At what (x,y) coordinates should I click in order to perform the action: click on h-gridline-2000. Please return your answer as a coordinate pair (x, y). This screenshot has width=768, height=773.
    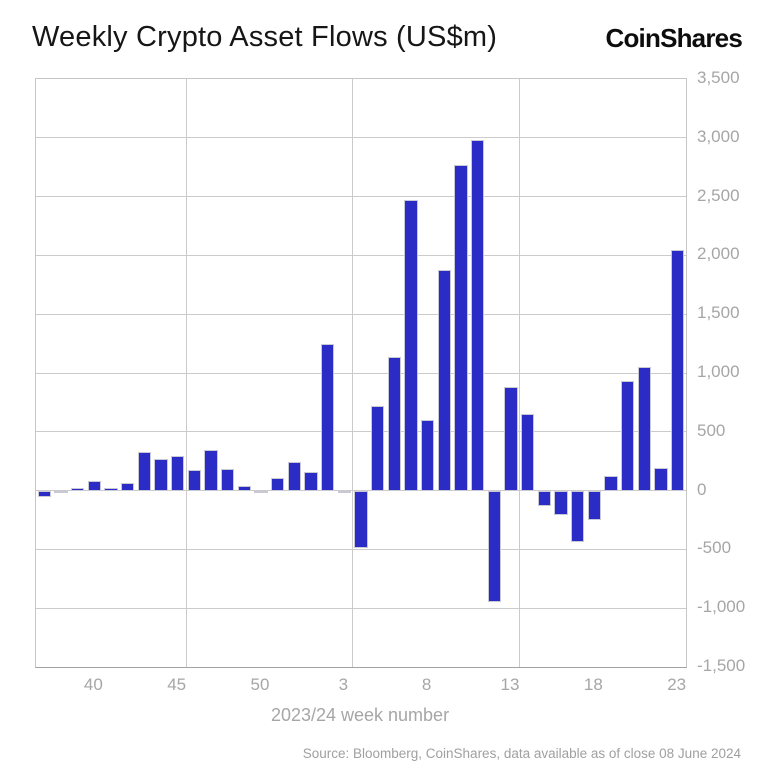
    Looking at the image, I should click on (361, 255).